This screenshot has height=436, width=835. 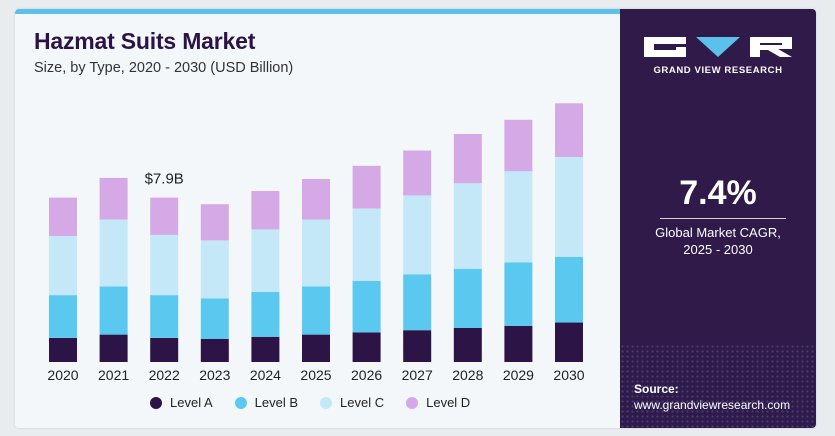 I want to click on bar-level-c-2025, so click(x=316, y=253).